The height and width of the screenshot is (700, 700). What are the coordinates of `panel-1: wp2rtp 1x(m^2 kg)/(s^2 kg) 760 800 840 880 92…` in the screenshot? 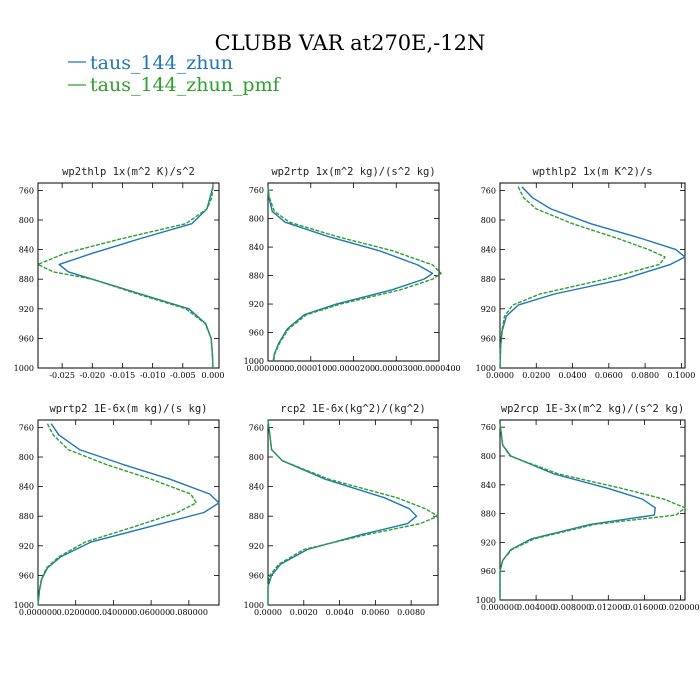 It's located at (352, 269).